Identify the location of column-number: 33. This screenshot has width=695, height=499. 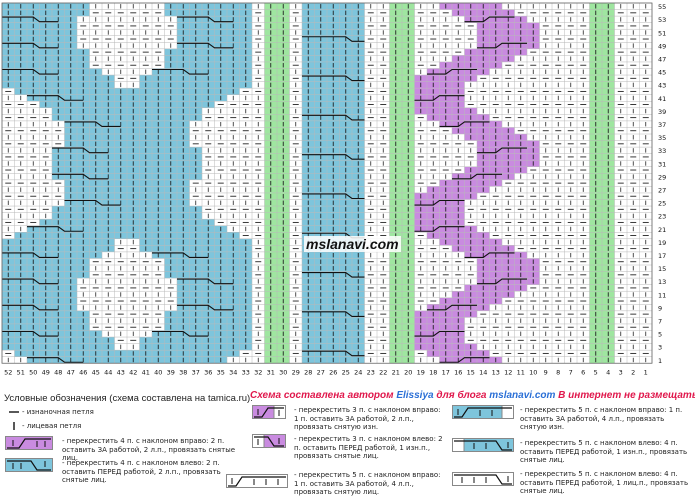
(246, 372).